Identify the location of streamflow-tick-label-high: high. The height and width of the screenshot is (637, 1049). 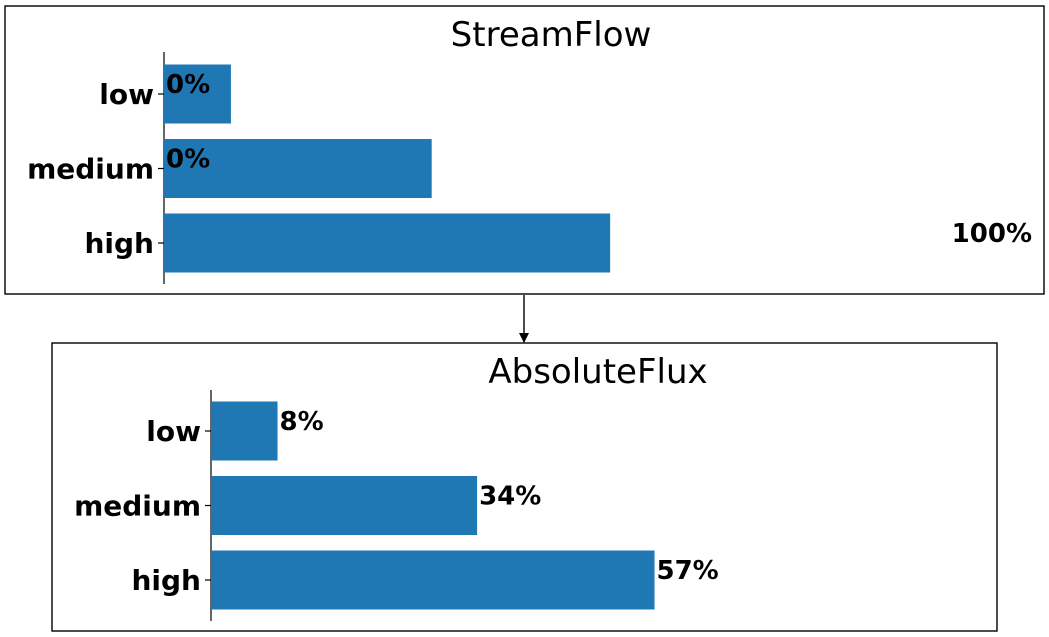
(119, 243).